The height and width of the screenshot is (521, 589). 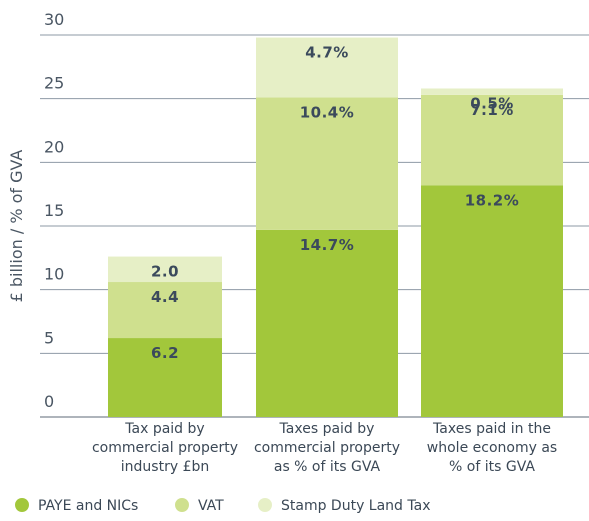 What do you see at coordinates (165, 353) in the screenshot?
I see `value-label: 6.2` at bounding box center [165, 353].